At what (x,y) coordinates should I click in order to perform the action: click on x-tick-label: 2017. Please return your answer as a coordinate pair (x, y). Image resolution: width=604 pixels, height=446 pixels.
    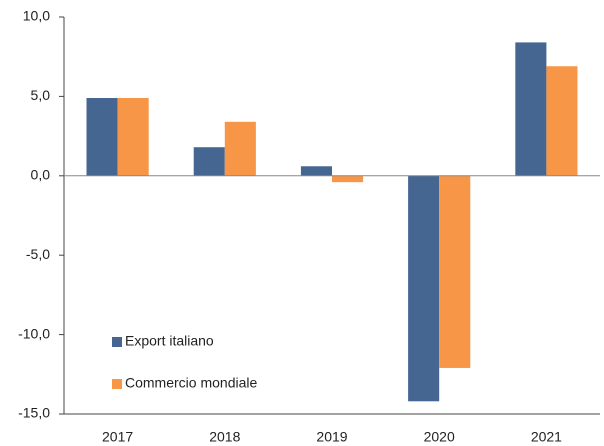
    Looking at the image, I should click on (117, 437).